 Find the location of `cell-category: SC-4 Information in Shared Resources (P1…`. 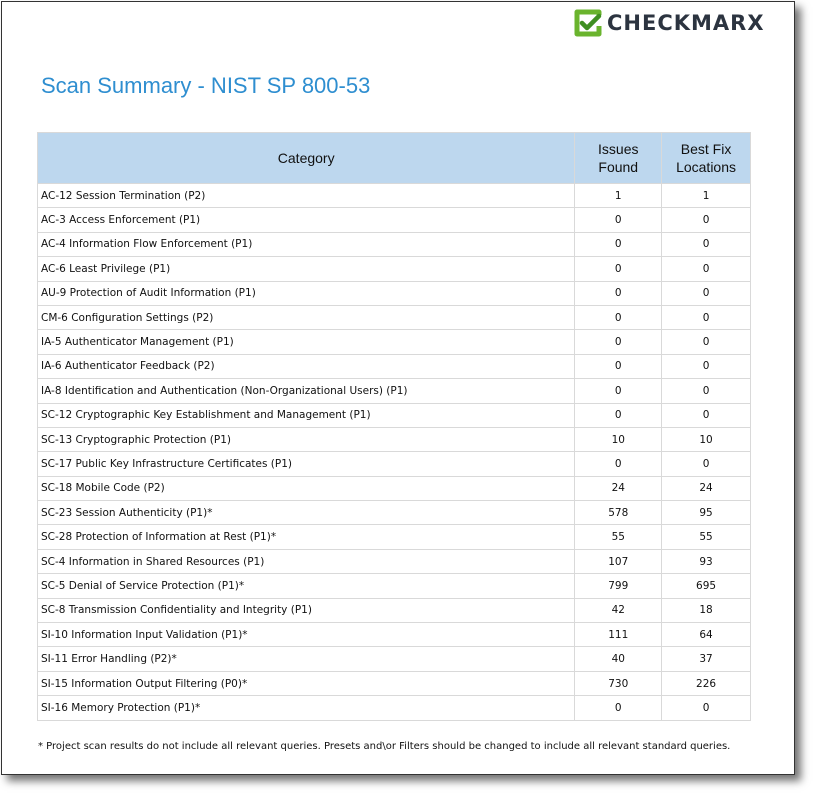

cell-category: SC-4 Information in Shared Resources (P1… is located at coordinates (306, 561).